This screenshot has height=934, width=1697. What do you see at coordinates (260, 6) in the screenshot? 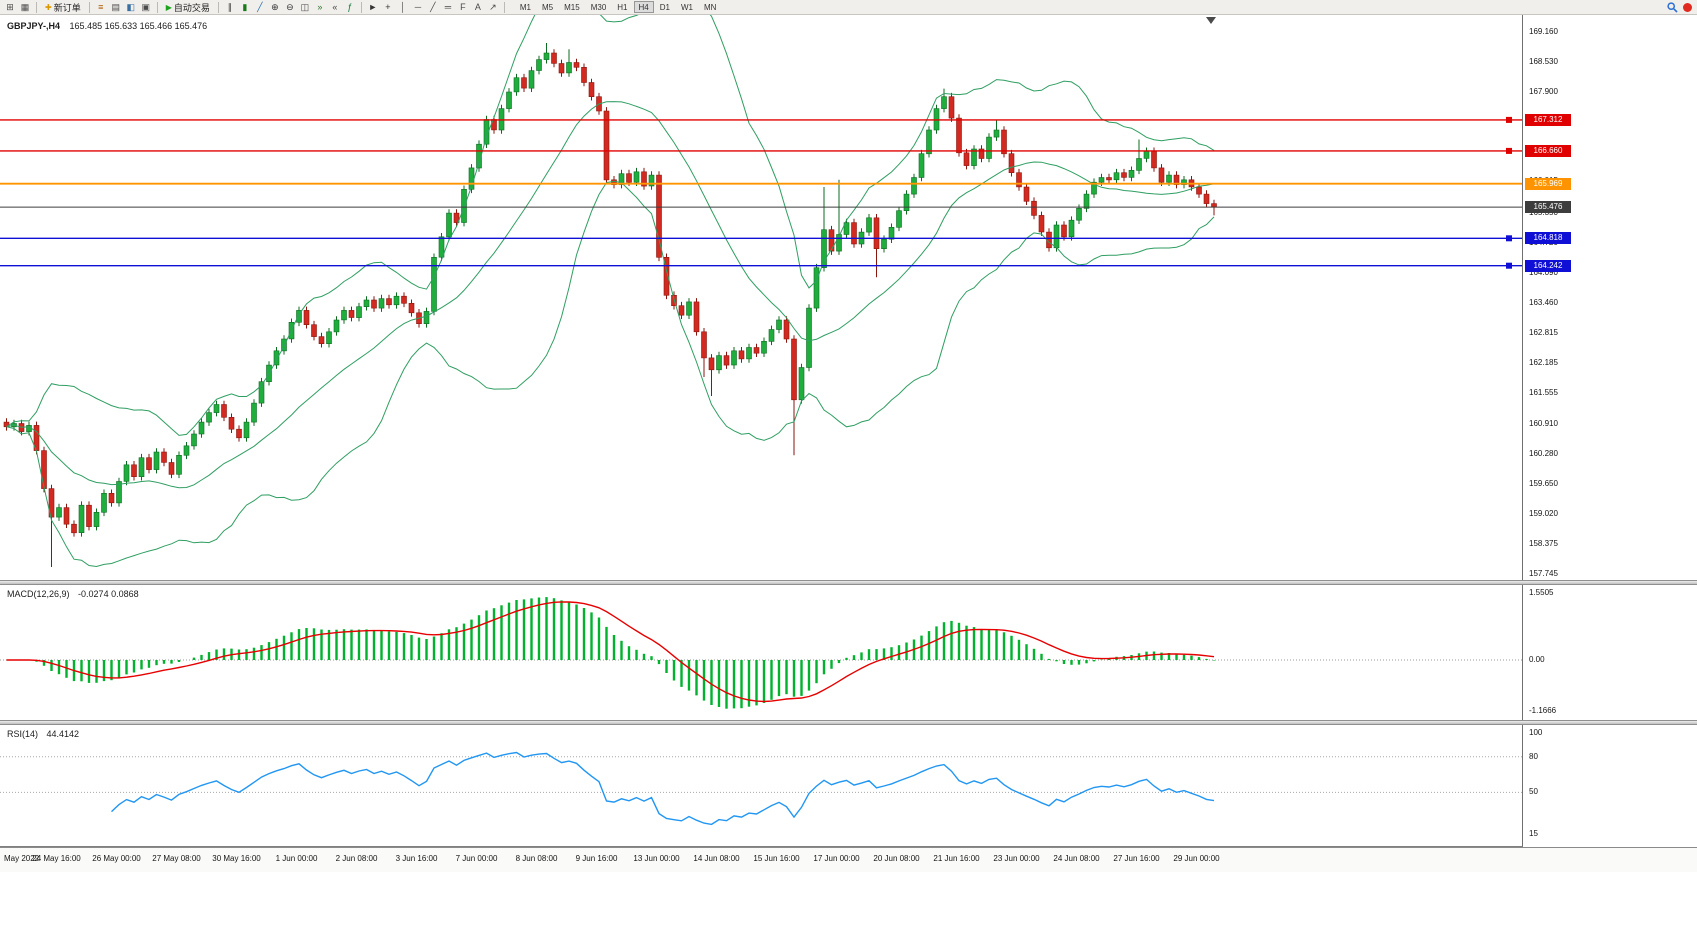
I see `line-chart-icon: ╱` at bounding box center [260, 6].